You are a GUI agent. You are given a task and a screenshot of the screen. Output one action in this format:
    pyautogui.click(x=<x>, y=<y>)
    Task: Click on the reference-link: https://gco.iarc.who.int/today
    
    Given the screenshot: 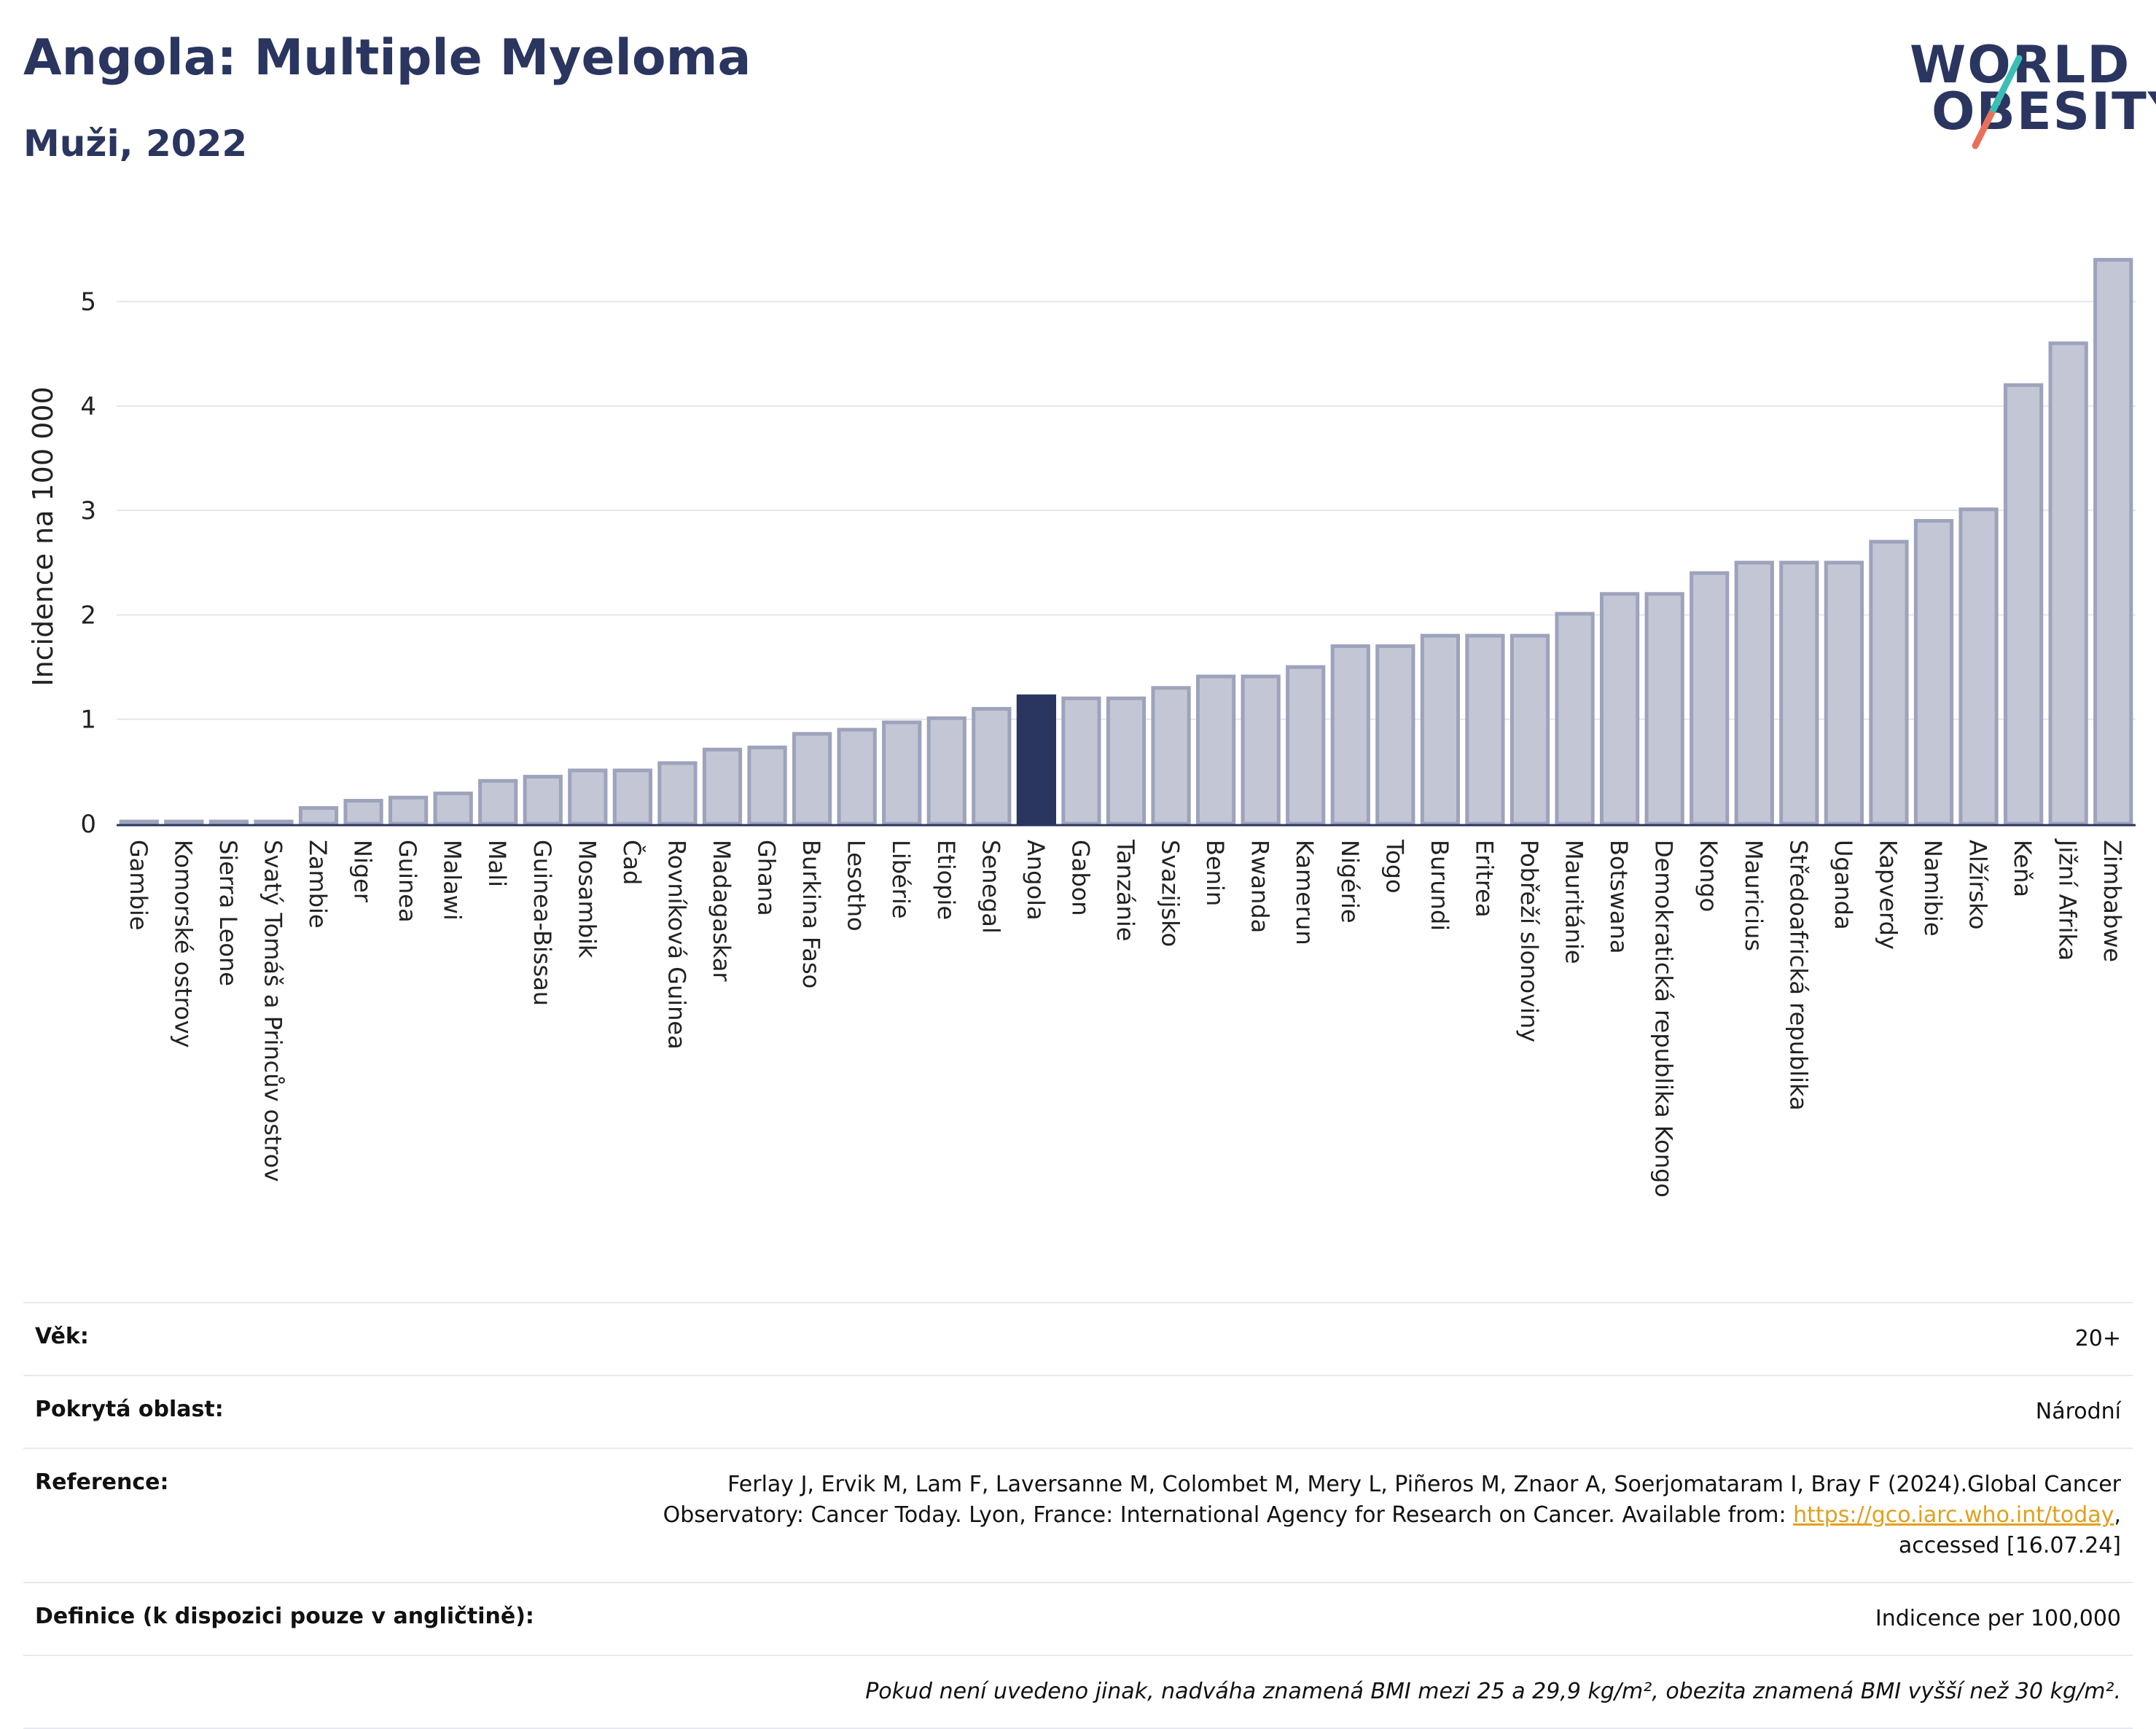 What is the action you would take?
    pyautogui.click(x=1953, y=1515)
    